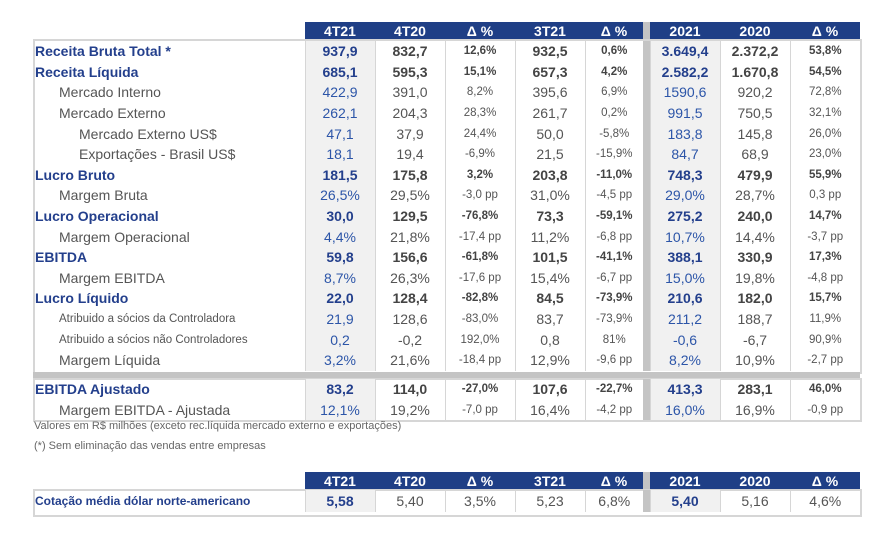 This screenshot has width=886, height=548. What do you see at coordinates (824, 51) in the screenshot?
I see `cell-delta-2020: 53,8%` at bounding box center [824, 51].